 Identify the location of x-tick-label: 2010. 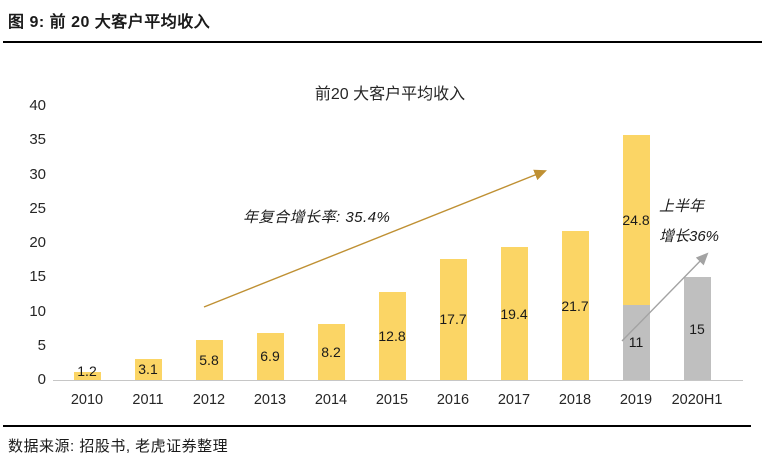
(87, 400).